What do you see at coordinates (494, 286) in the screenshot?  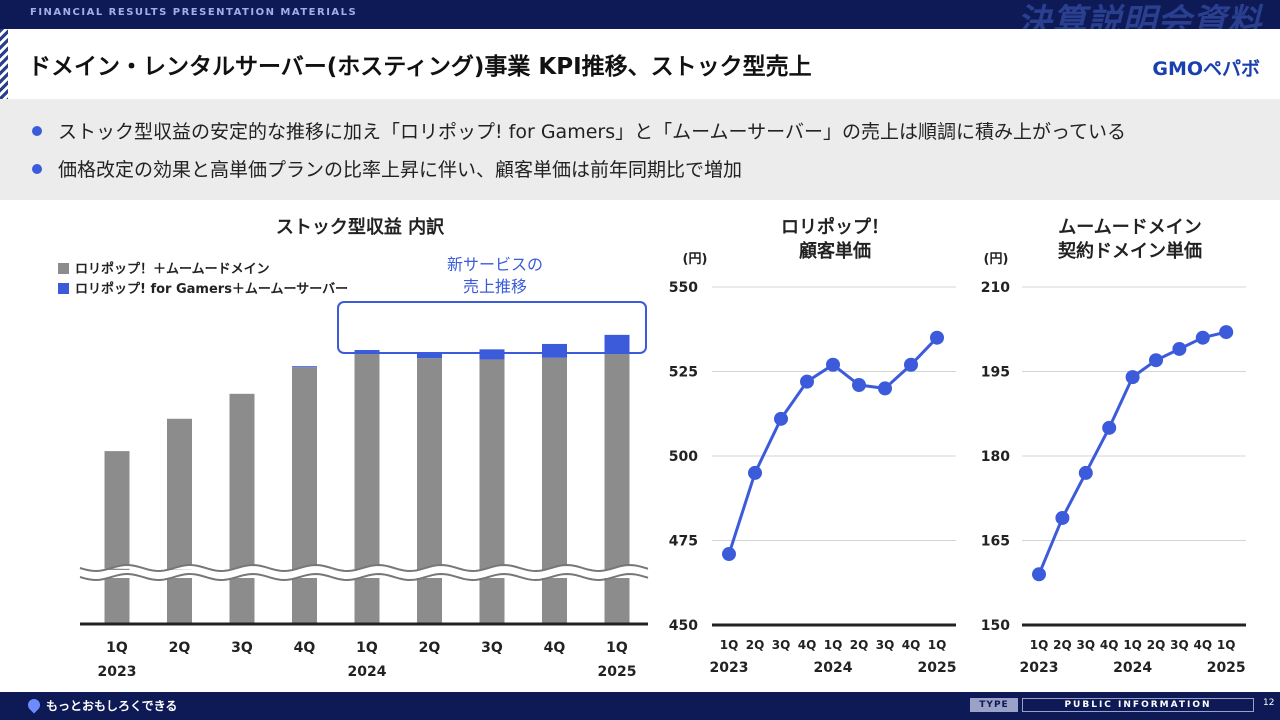 I see `callout-line: 売上推移` at bounding box center [494, 286].